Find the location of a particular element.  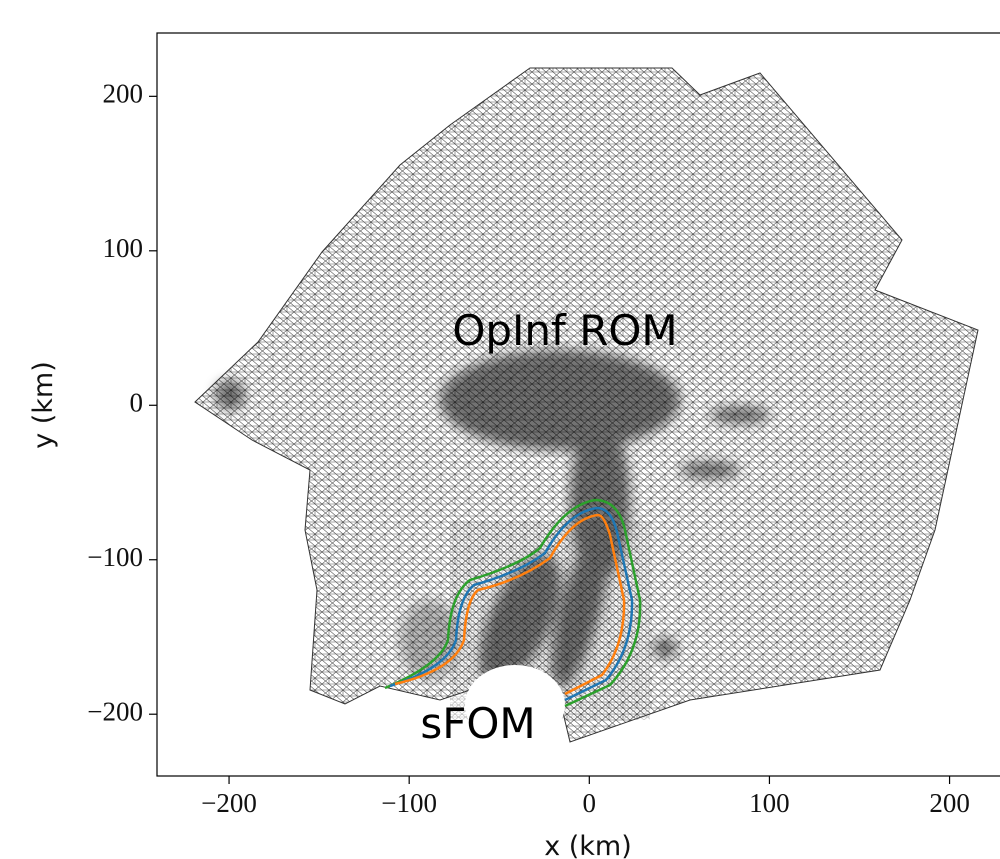

x-tick-label: −100 is located at coordinates (409, 803).